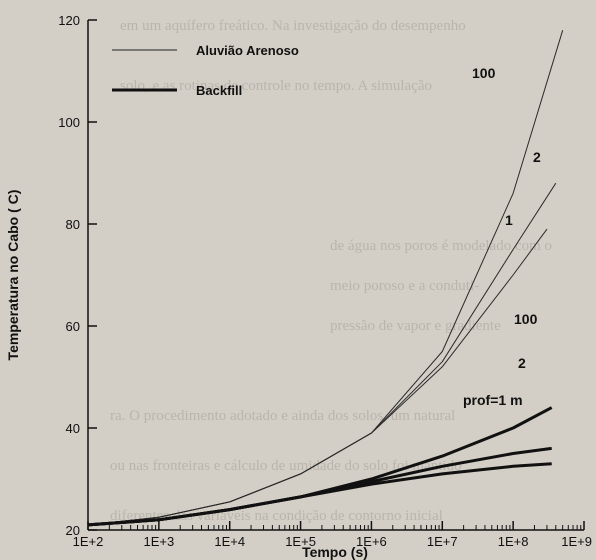  I want to click on x-tick-label: 1E+5, so click(300, 541).